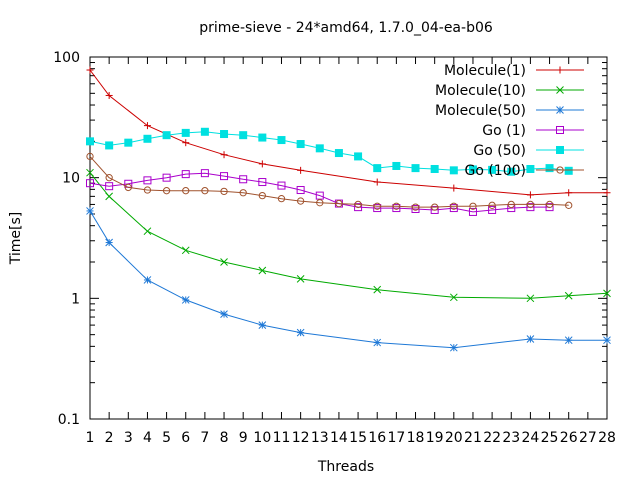  What do you see at coordinates (16, 238) in the screenshot?
I see `y-axis-label: Time[s]` at bounding box center [16, 238].